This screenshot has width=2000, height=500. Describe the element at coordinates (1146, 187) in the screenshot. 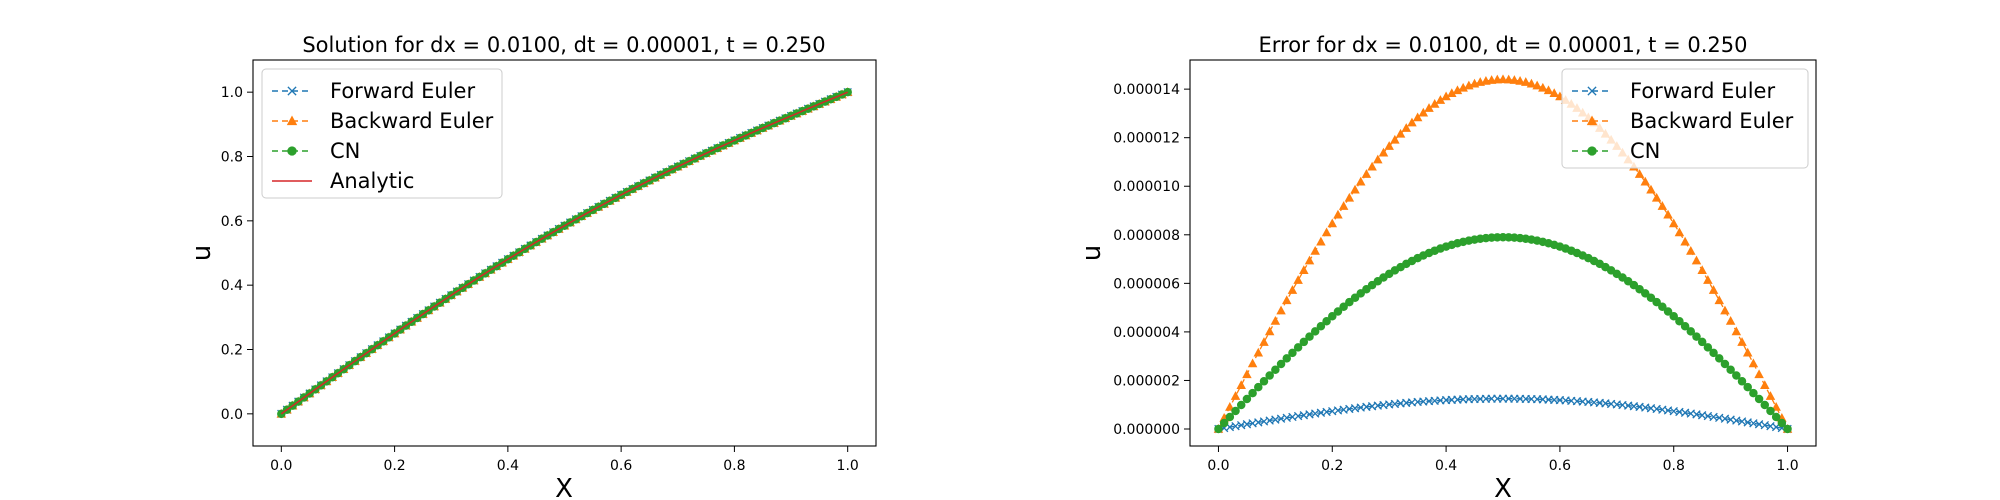

I see `y-tick-label: 0.000010` at that location.